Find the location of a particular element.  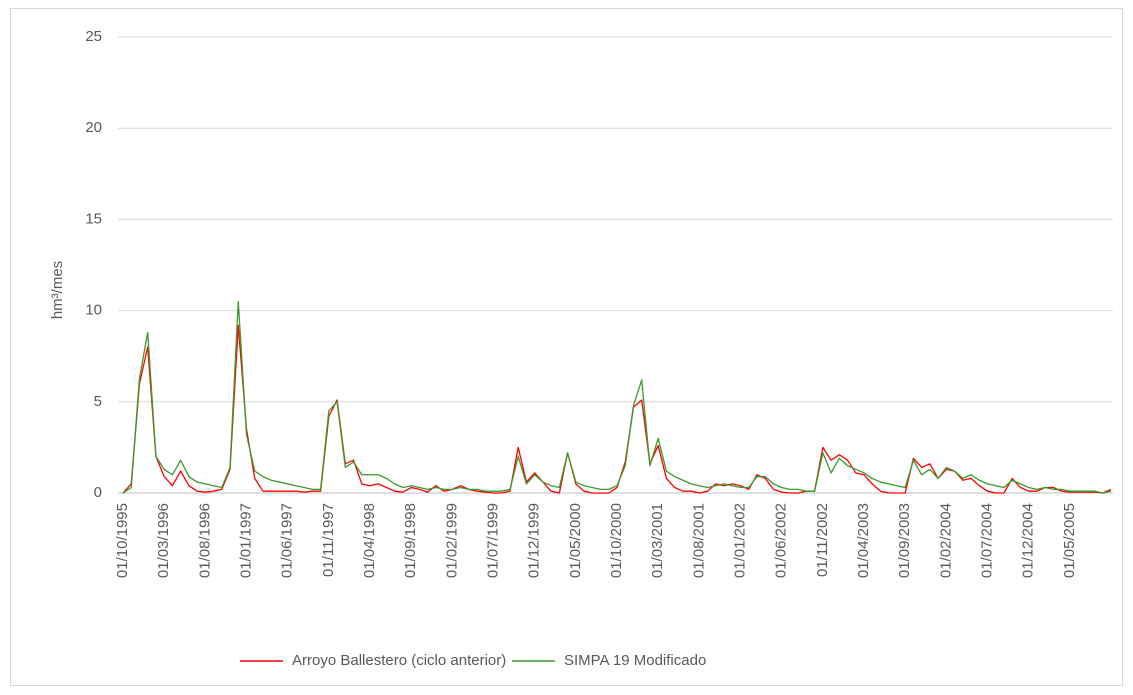

y-tick-label: 5 is located at coordinates (98, 401).